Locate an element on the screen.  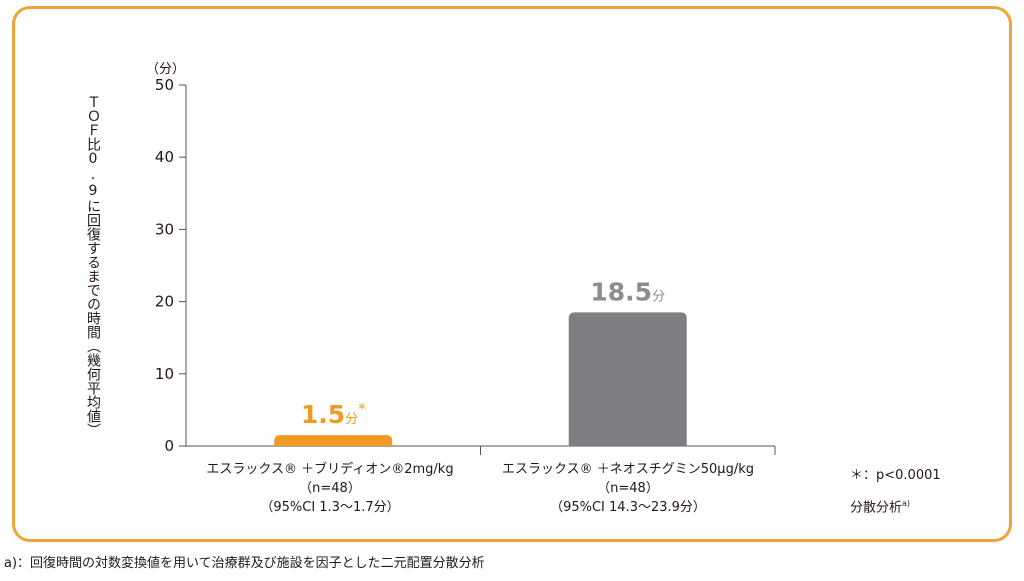
analysis-method-note: 分散分析a) is located at coordinates (895, 506).